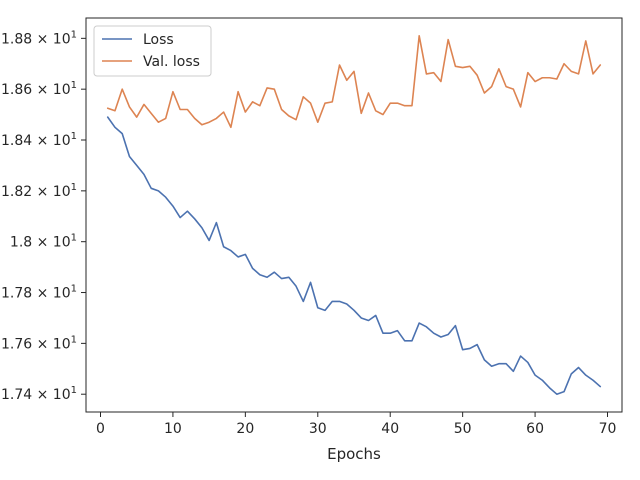 The height and width of the screenshot is (480, 640). I want to click on x-tick-label: 50, so click(463, 429).